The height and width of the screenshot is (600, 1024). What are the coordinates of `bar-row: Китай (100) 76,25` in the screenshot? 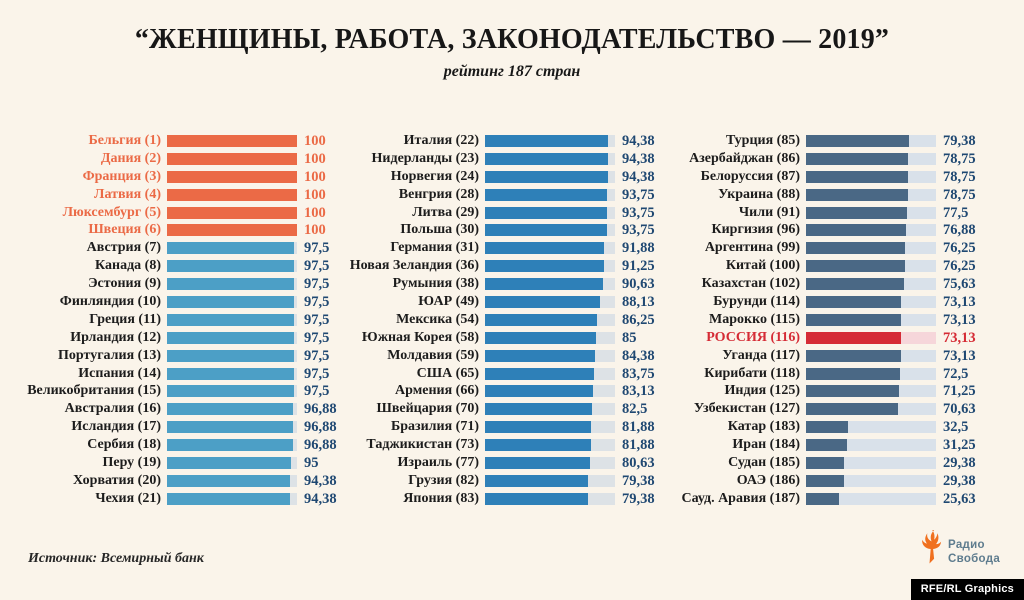 It's located at (817, 266).